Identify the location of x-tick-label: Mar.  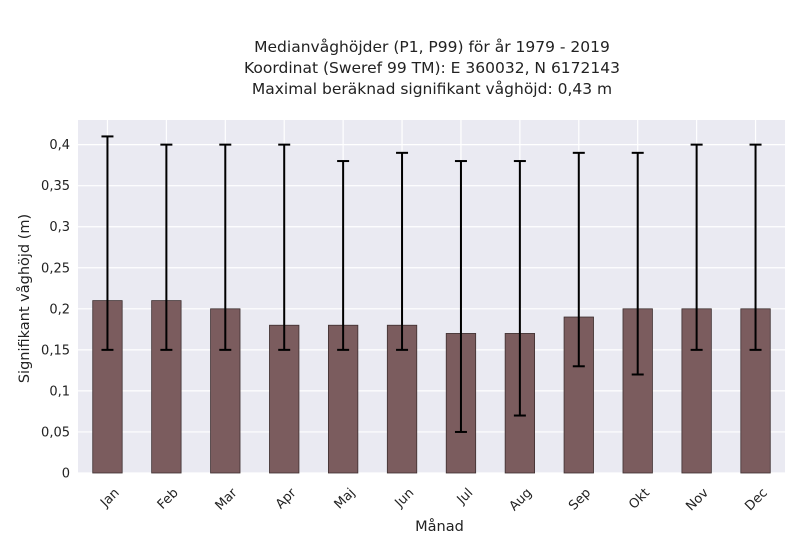
(227, 499).